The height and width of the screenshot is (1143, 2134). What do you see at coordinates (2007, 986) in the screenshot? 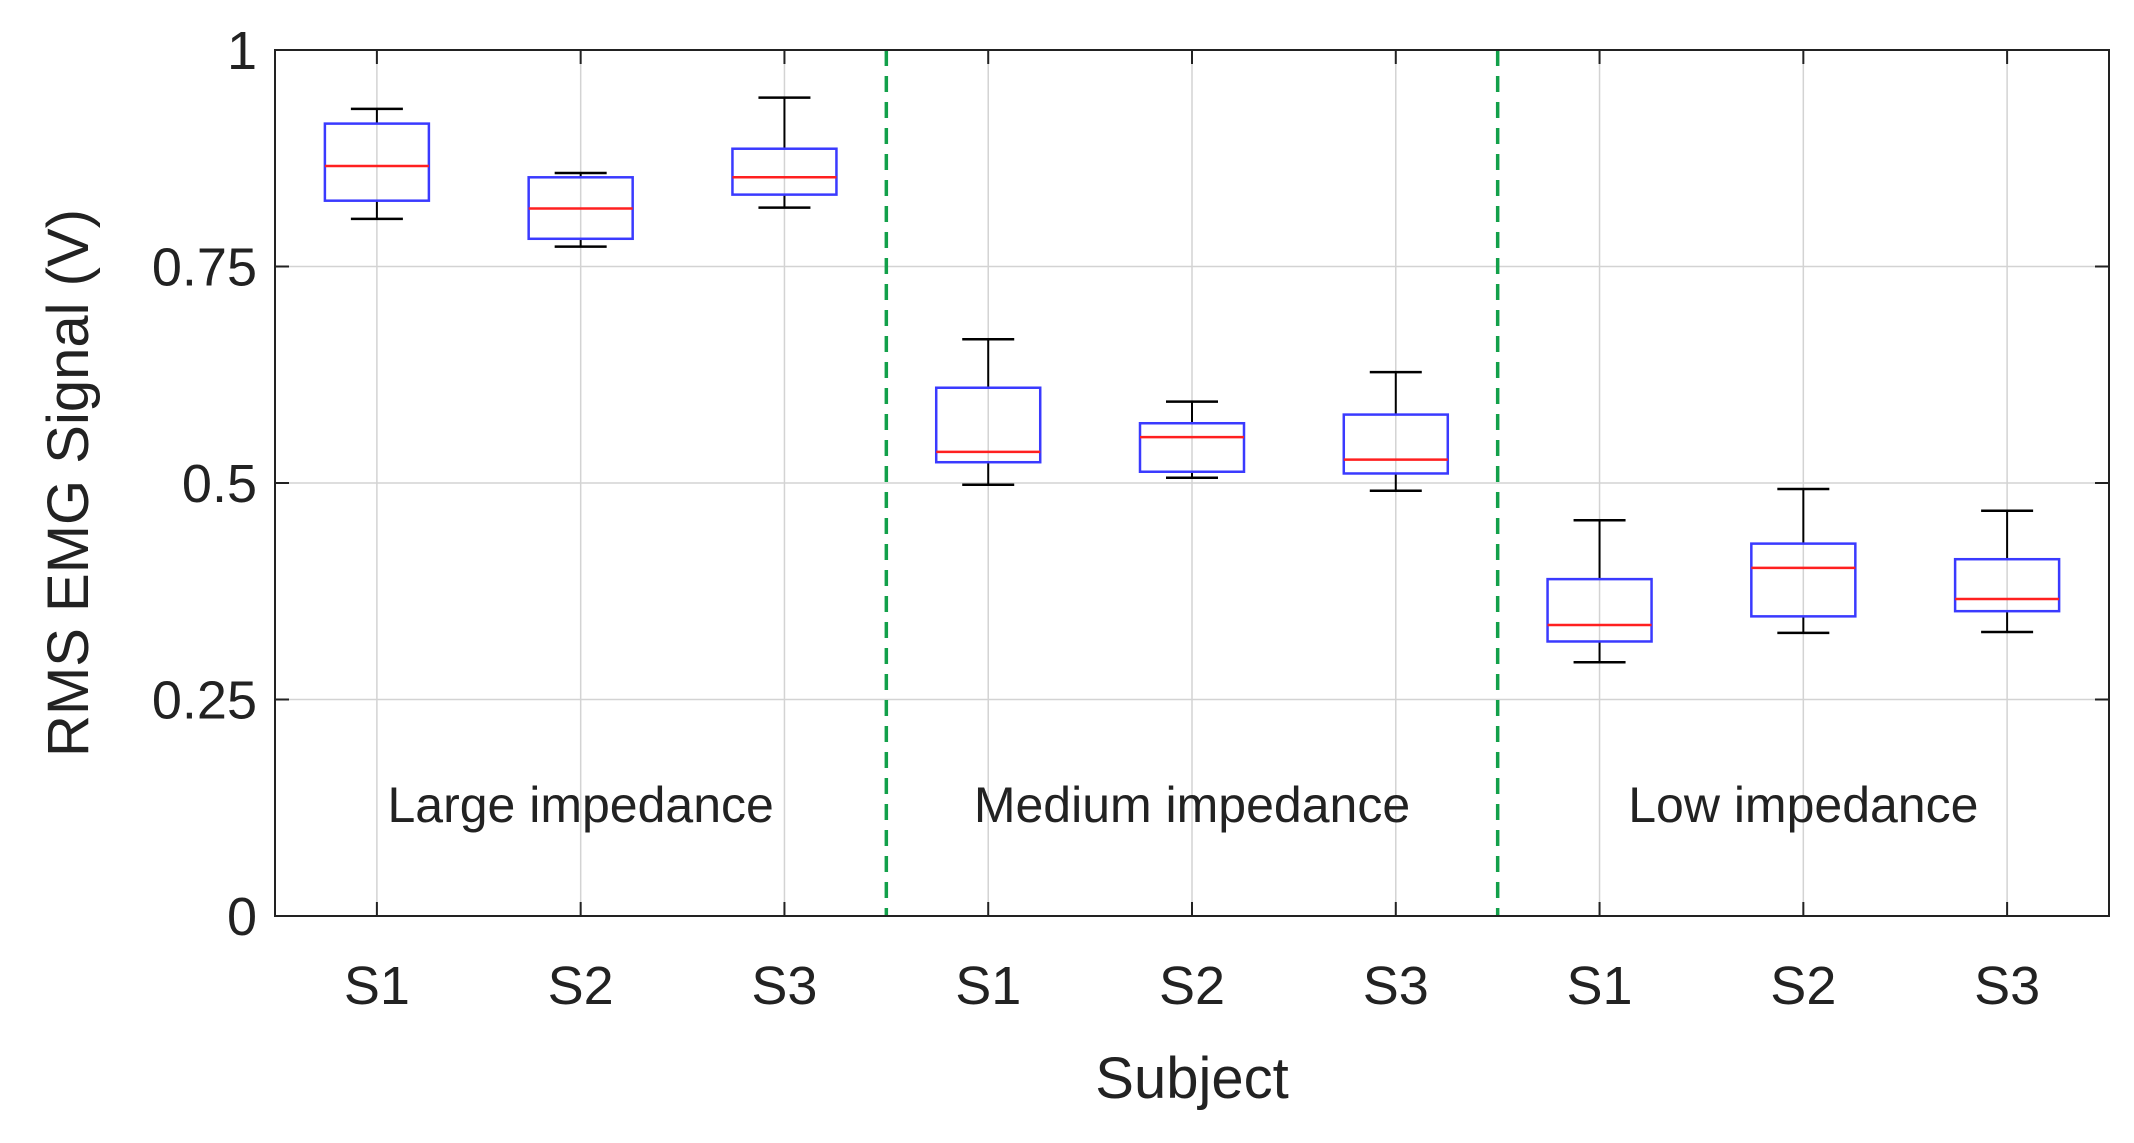
I see `x-tick-label-8: S3` at bounding box center [2007, 986].